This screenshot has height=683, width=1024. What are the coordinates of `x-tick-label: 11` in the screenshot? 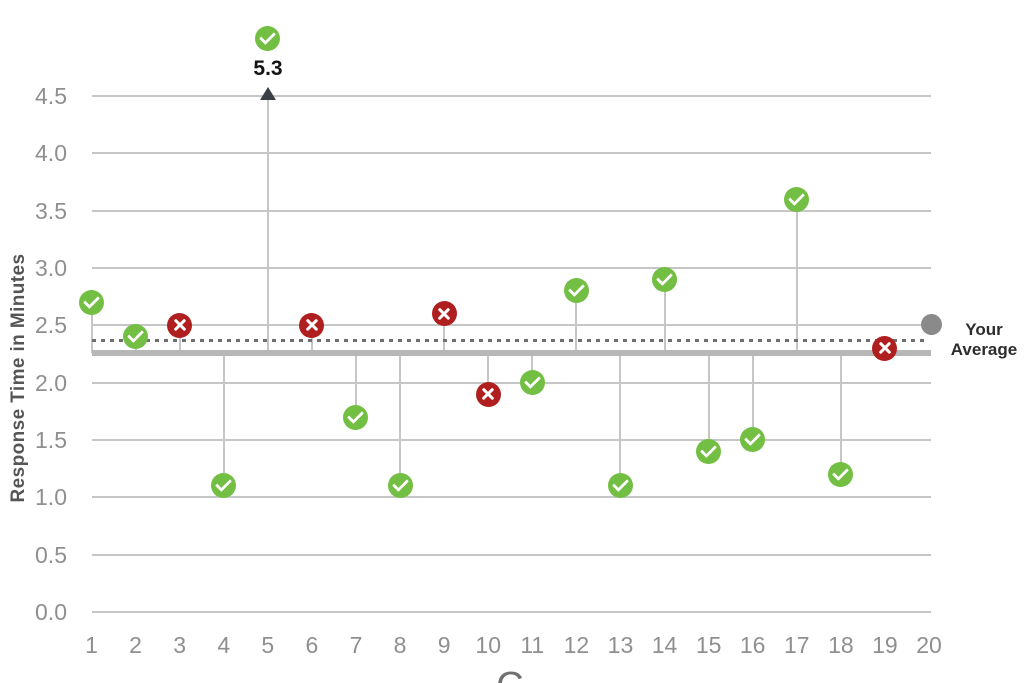 It's located at (532, 645).